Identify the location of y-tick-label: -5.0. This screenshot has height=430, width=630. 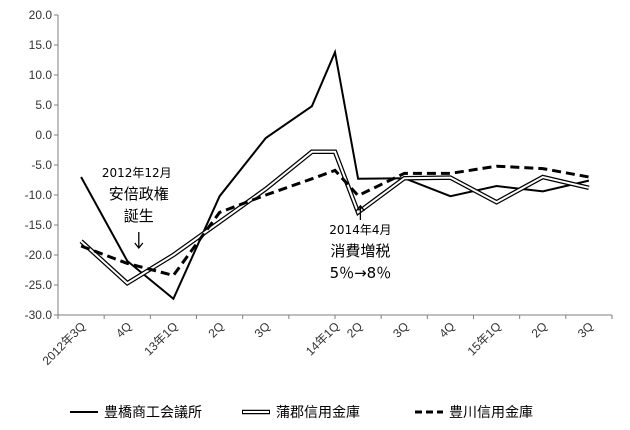
(41, 165).